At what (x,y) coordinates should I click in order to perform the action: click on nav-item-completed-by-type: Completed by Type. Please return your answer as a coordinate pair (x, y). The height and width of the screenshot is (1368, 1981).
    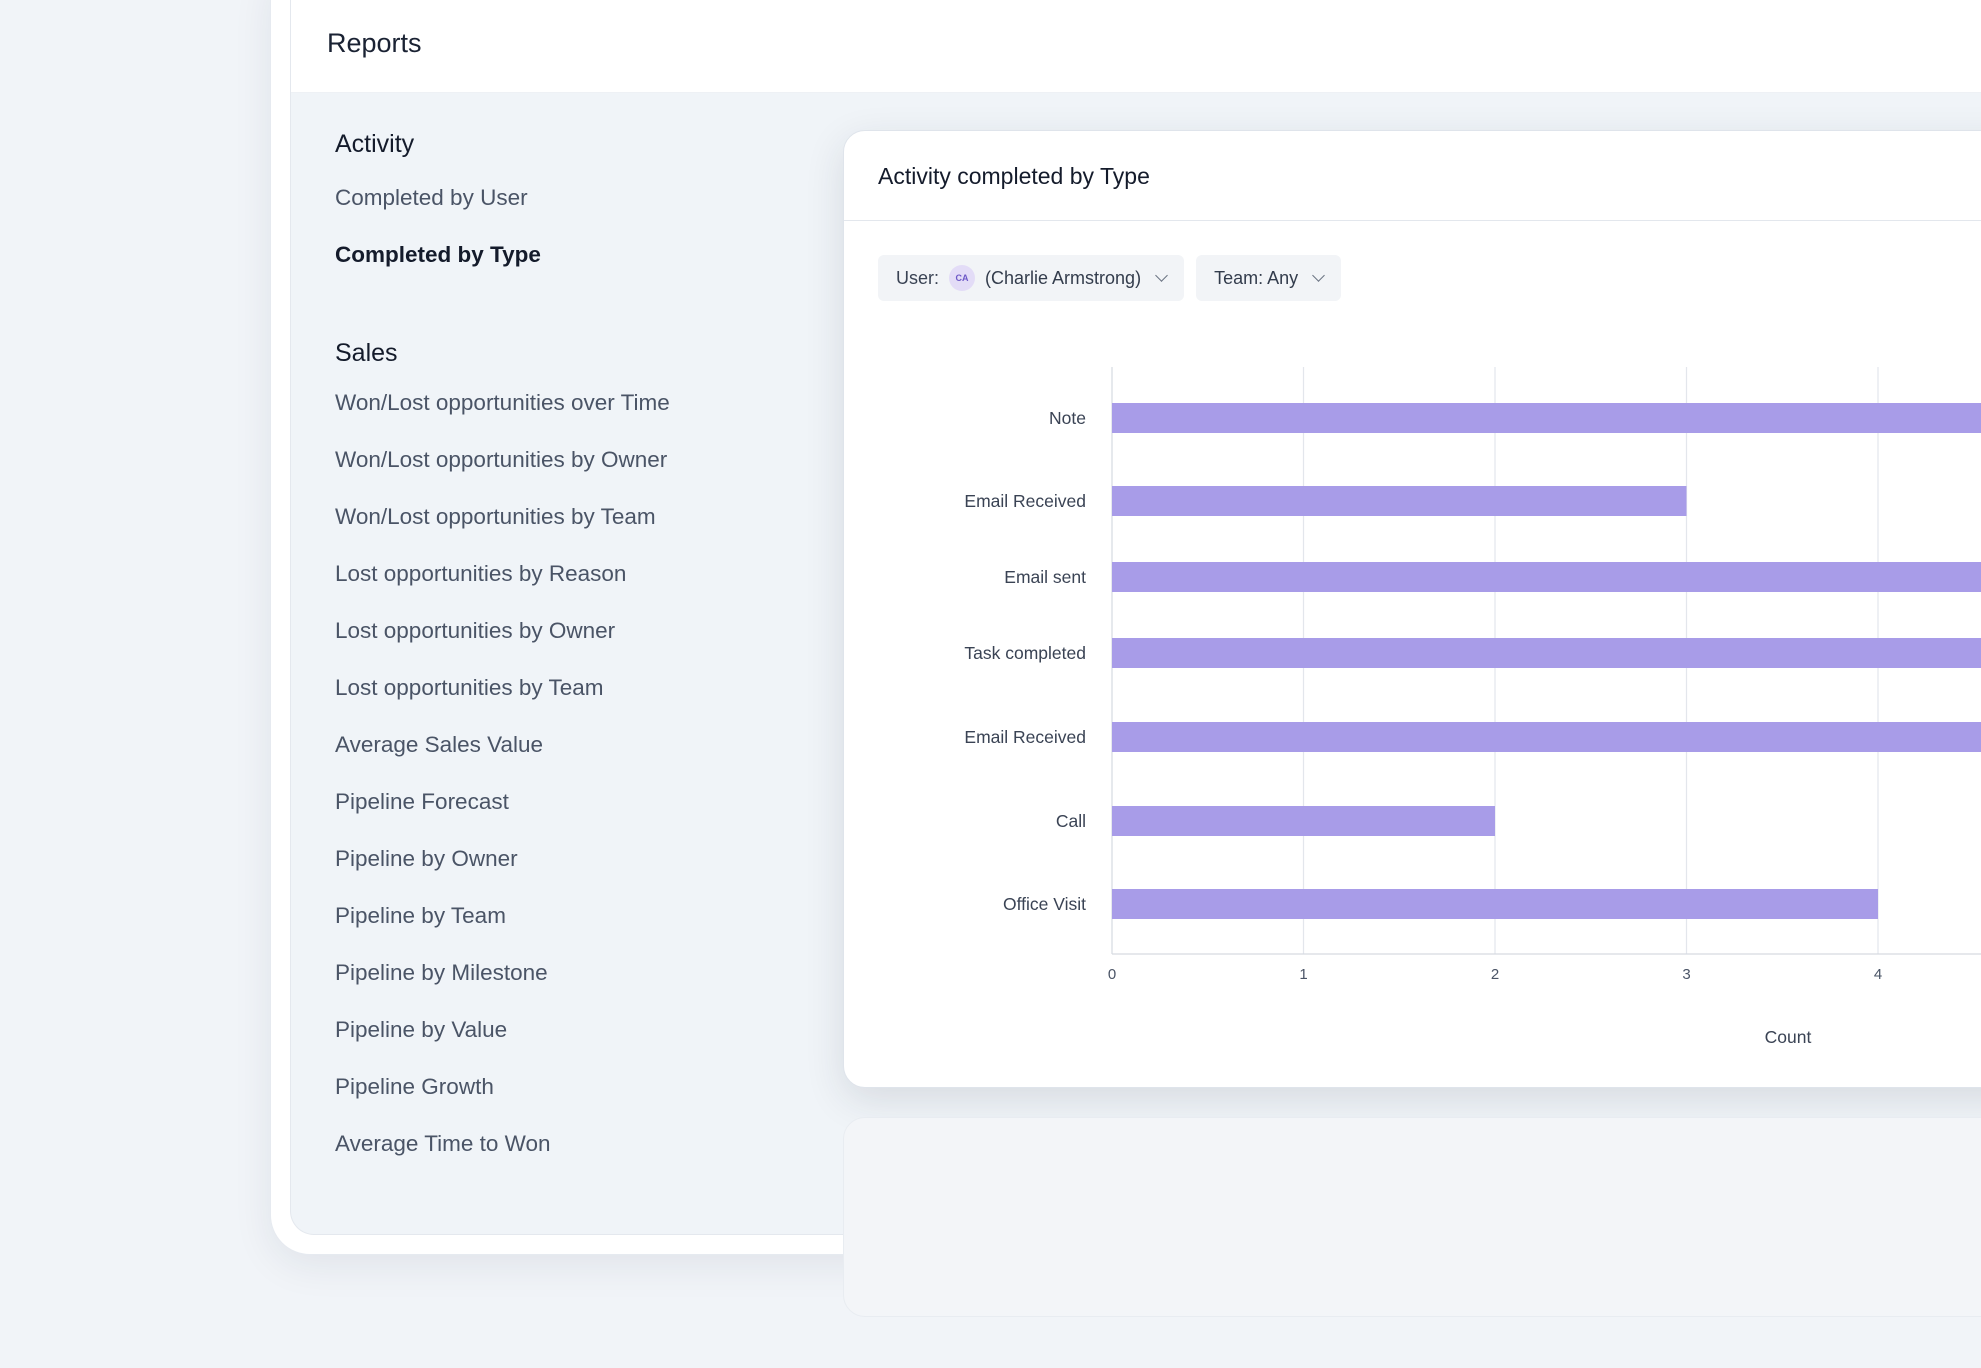
    Looking at the image, I should click on (438, 254).